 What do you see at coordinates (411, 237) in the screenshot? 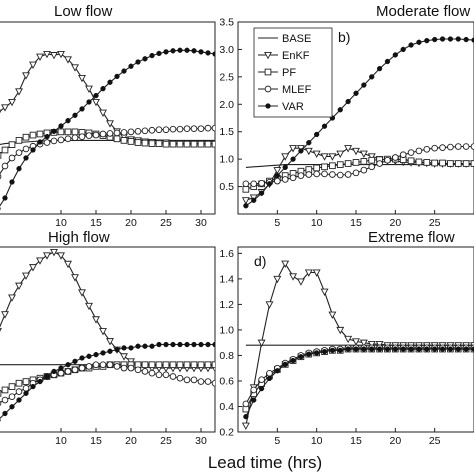
I see `panel-title: Extreme flow` at bounding box center [411, 237].